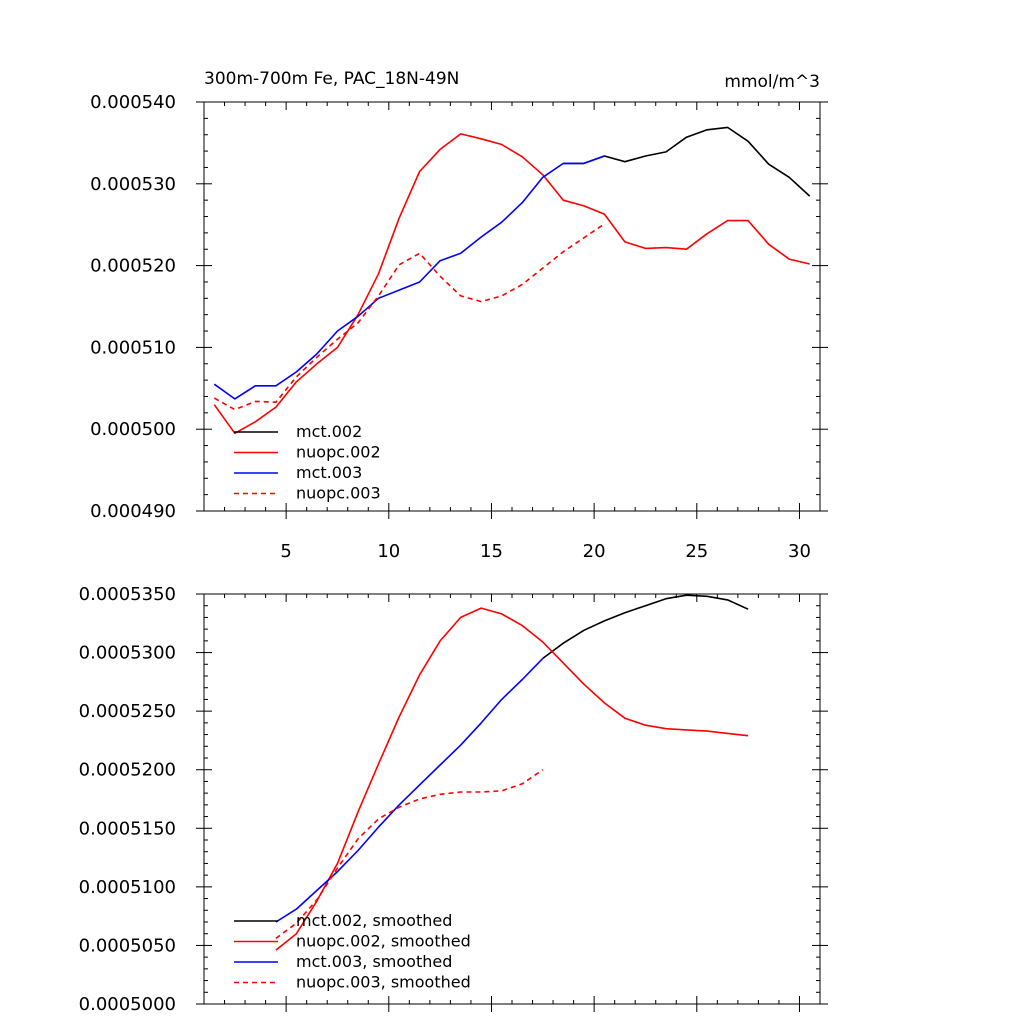 This screenshot has height=1024, width=1024. What do you see at coordinates (133, 429) in the screenshot?
I see `y-tick-label: 0.000500` at bounding box center [133, 429].